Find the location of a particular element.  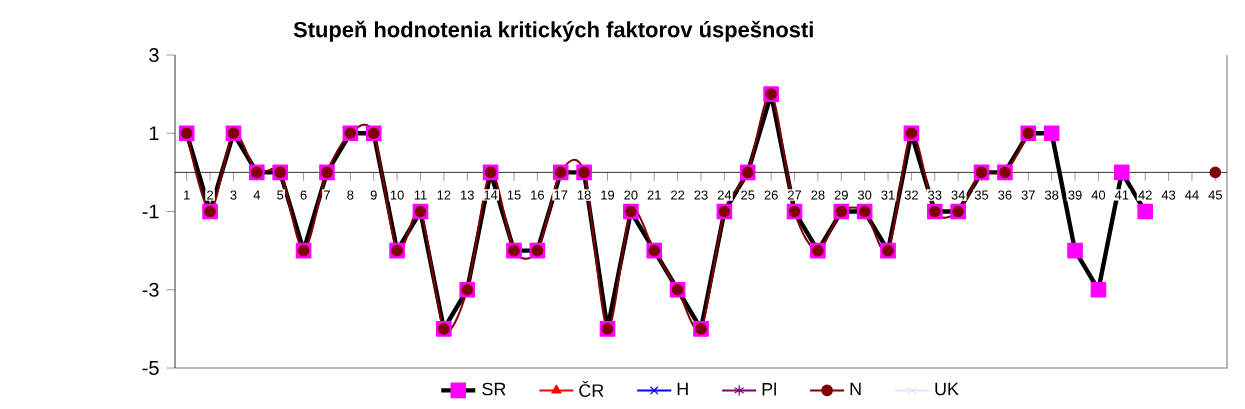

x-tick-label: 6 is located at coordinates (303, 195).